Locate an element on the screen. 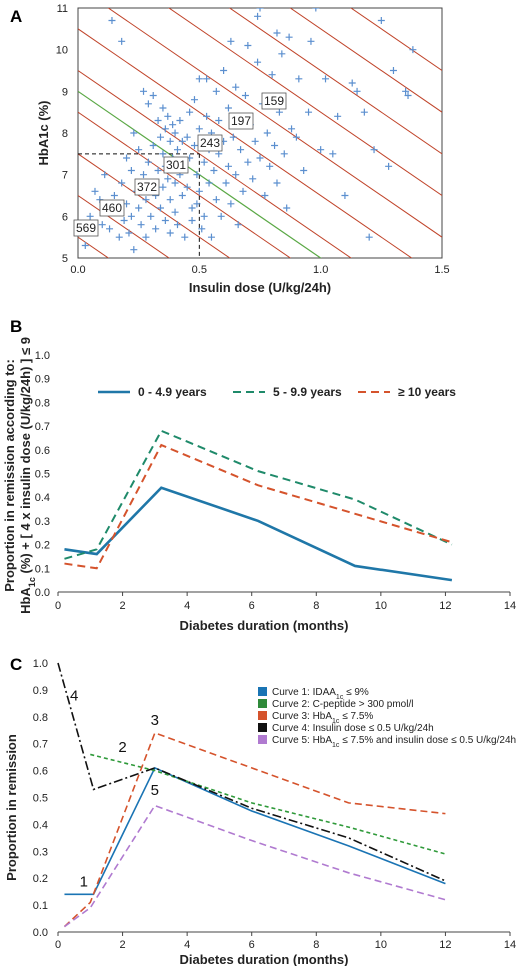  x-tick-label: 8 is located at coordinates (316, 606).